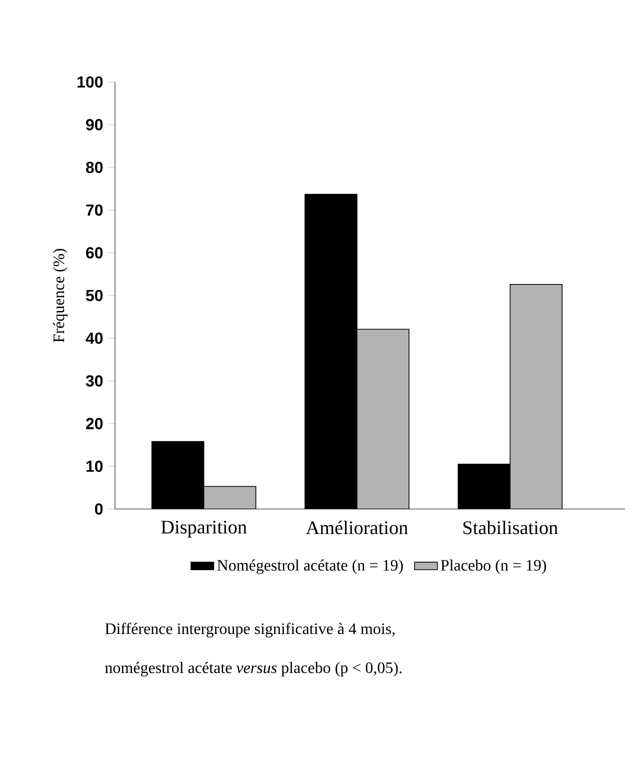  Describe the element at coordinates (90, 82) in the screenshot. I see `y-tick-label: 100` at that location.